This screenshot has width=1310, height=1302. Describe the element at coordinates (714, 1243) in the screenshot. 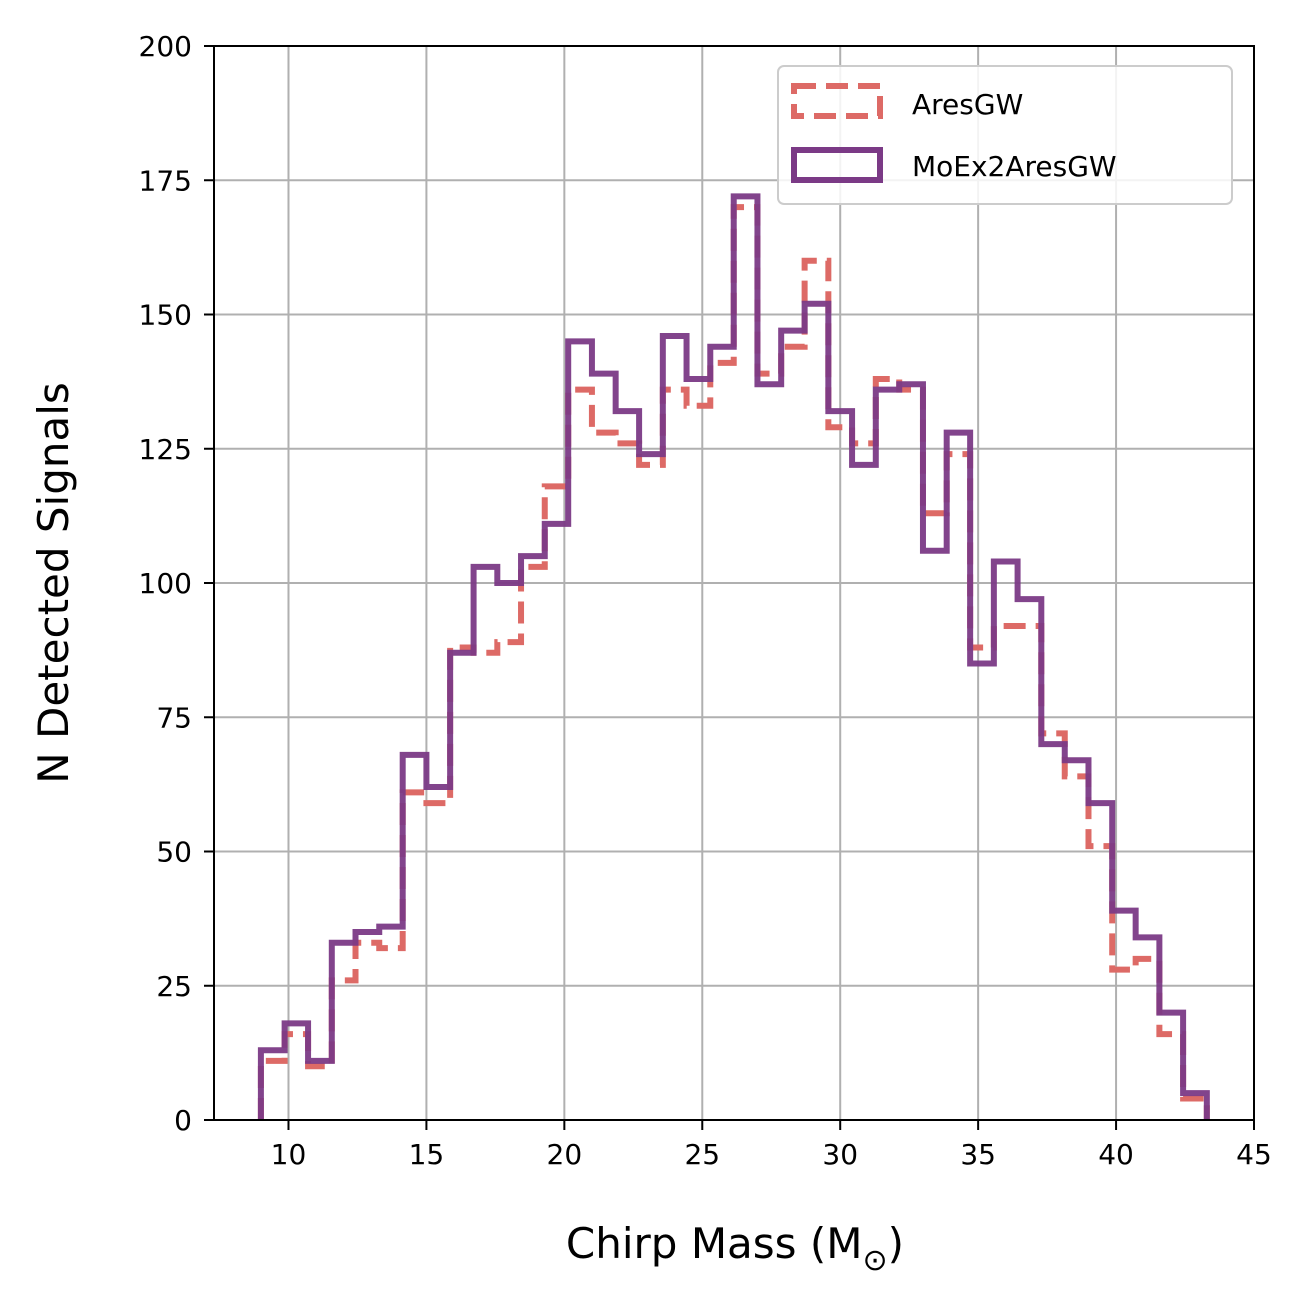

I see `x-axis-title-main: Chirp Mass (M` at that location.